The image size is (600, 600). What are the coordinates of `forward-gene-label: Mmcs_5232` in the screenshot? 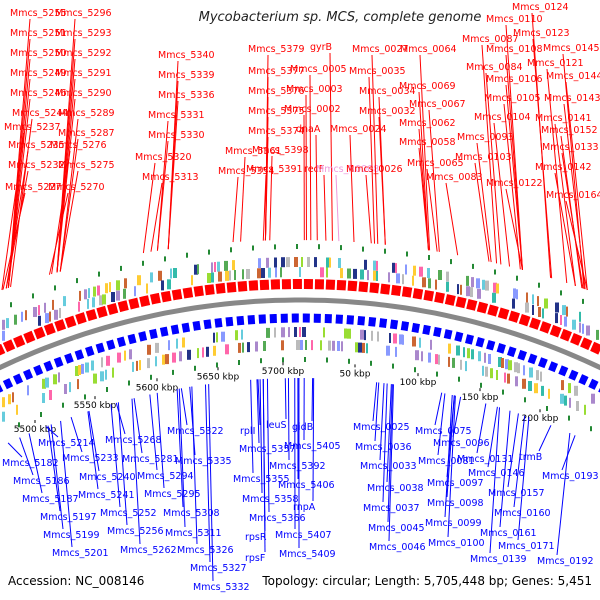 It's located at (36, 165).